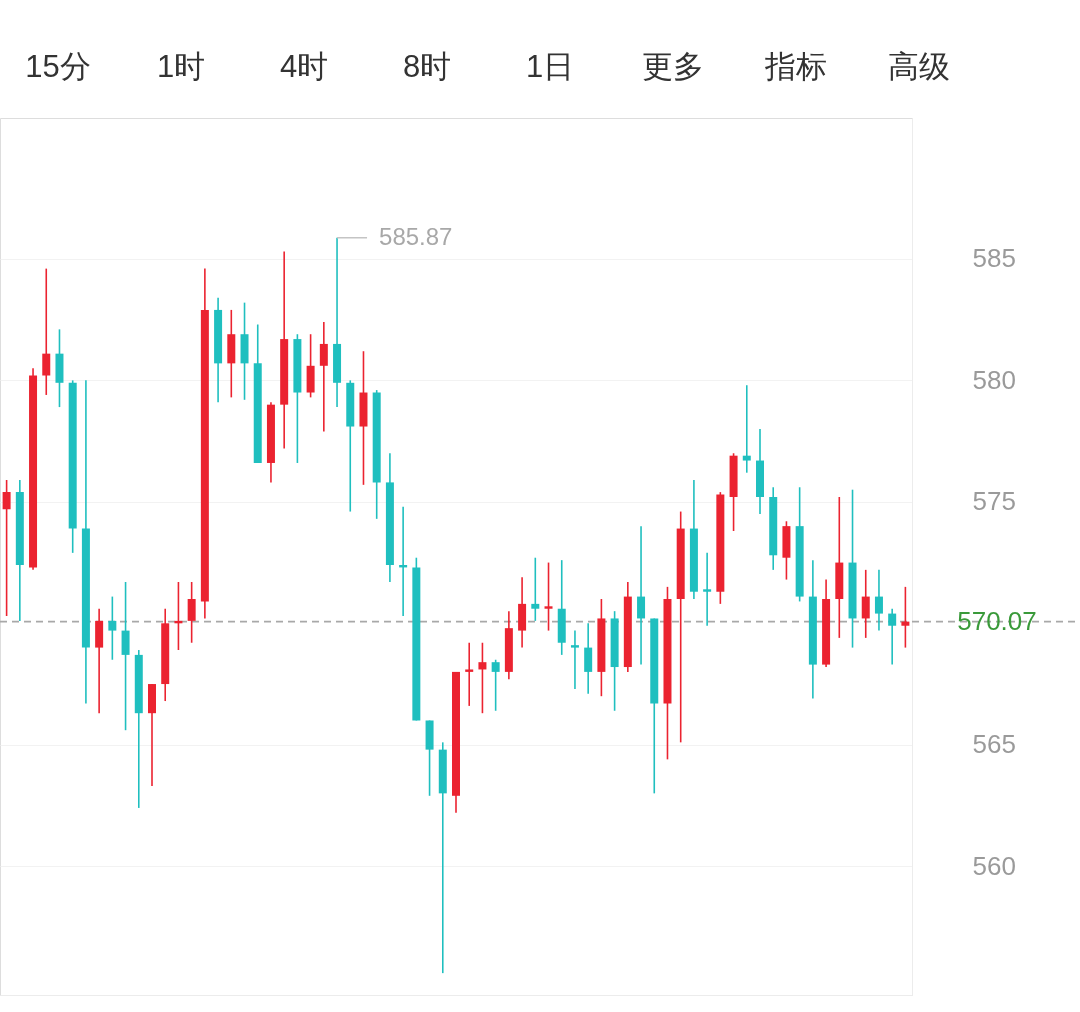 This screenshot has height=1012, width=1080. Describe the element at coordinates (795, 66) in the screenshot. I see `text: 指标` at that location.